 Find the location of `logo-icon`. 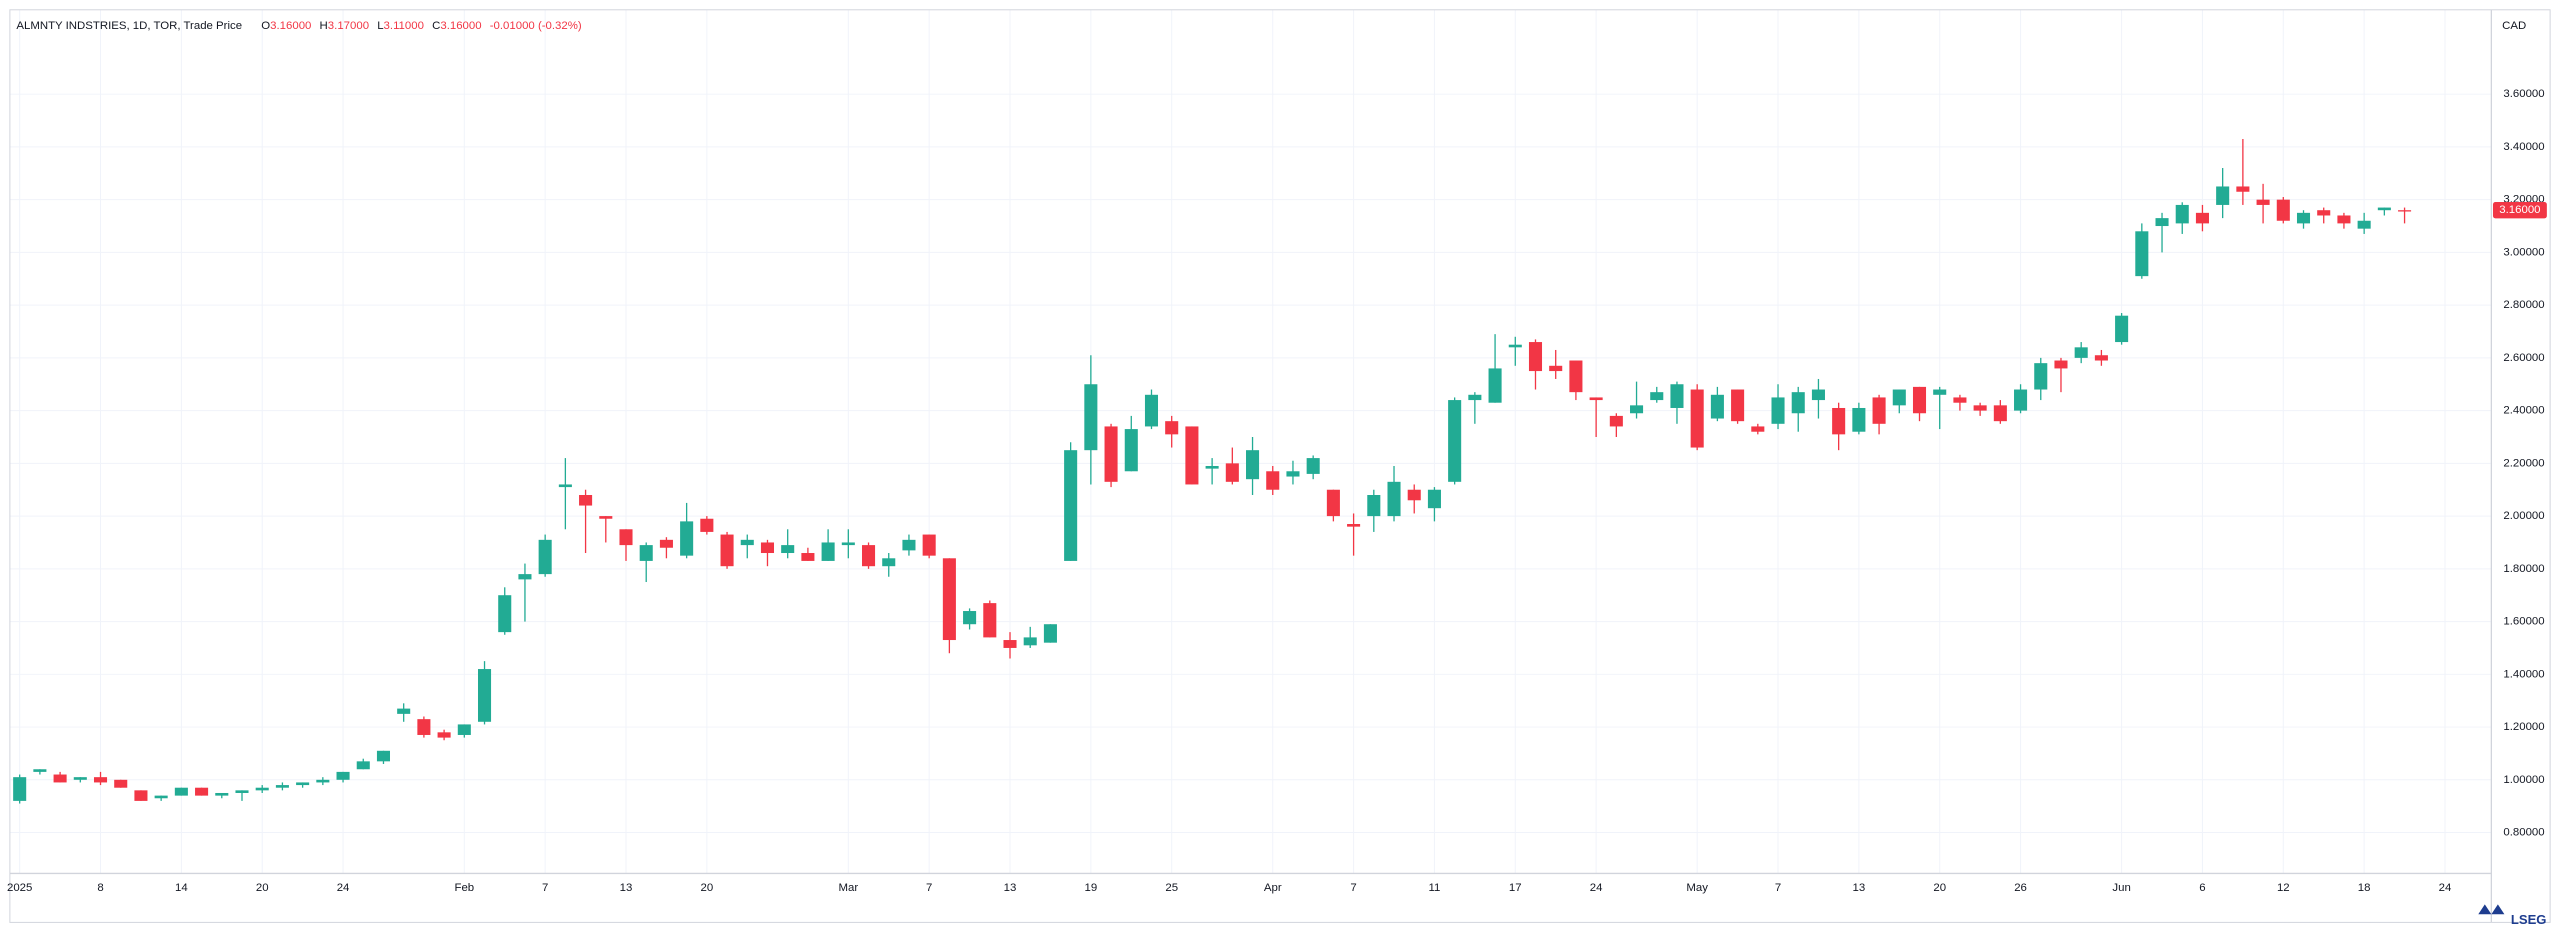

logo-icon is located at coordinates (2491, 909).